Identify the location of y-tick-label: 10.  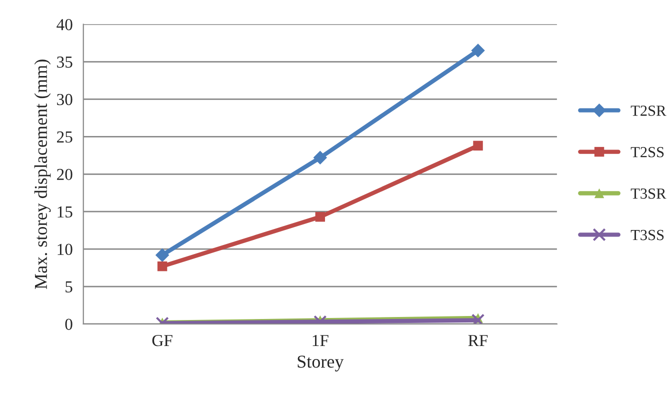
(65, 250).